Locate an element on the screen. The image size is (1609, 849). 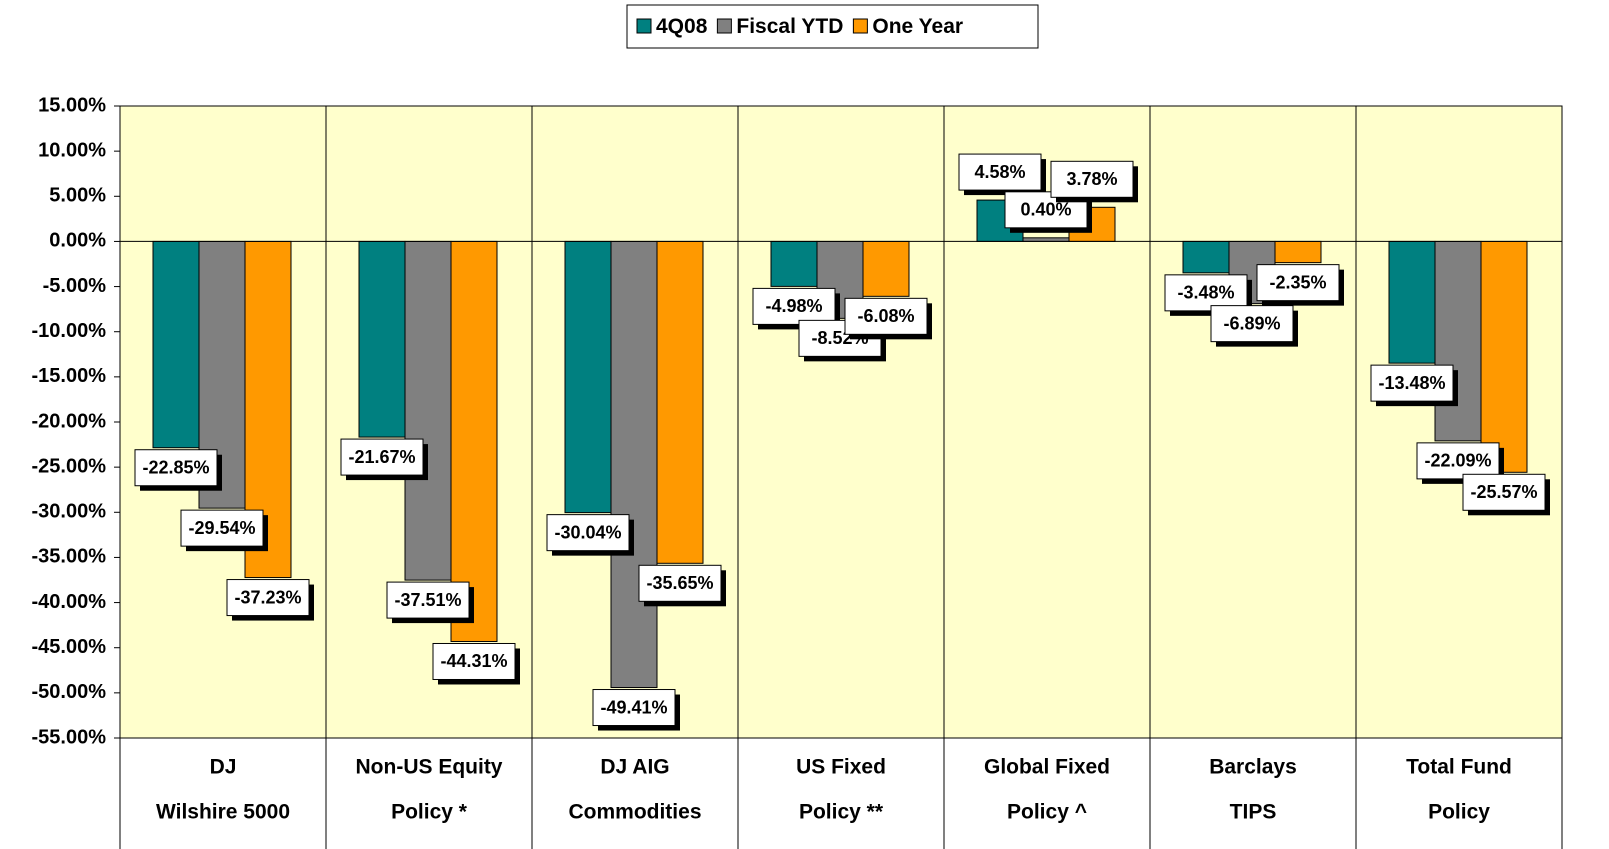
y-tick-label: -35.00% is located at coordinates (69, 557).